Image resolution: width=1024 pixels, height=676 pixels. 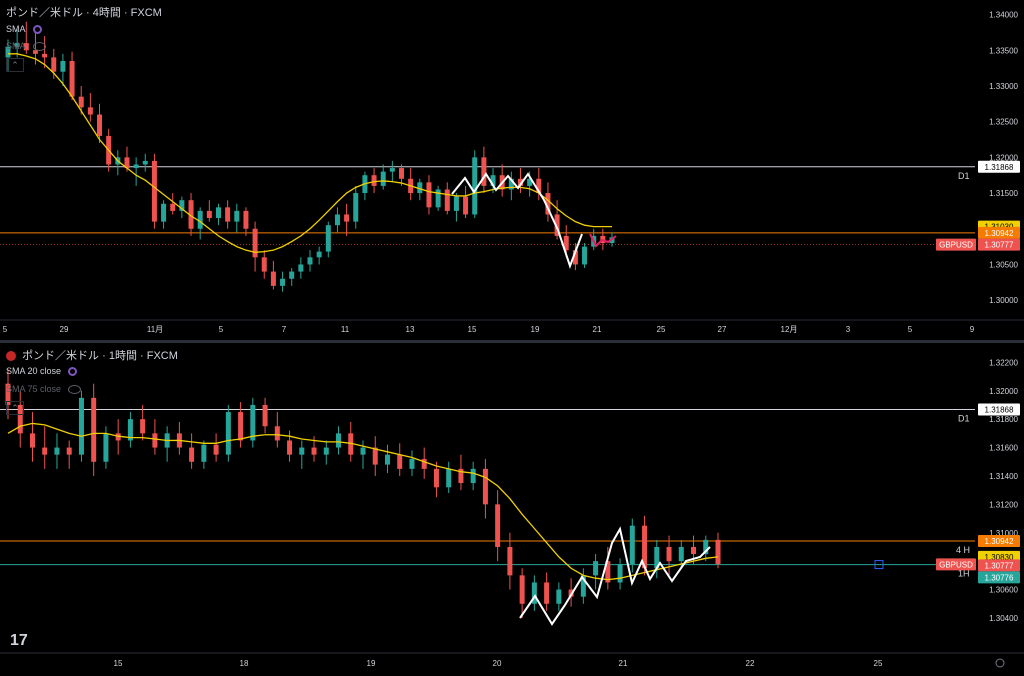 I want to click on gear-icon, so click(x=1000, y=663).